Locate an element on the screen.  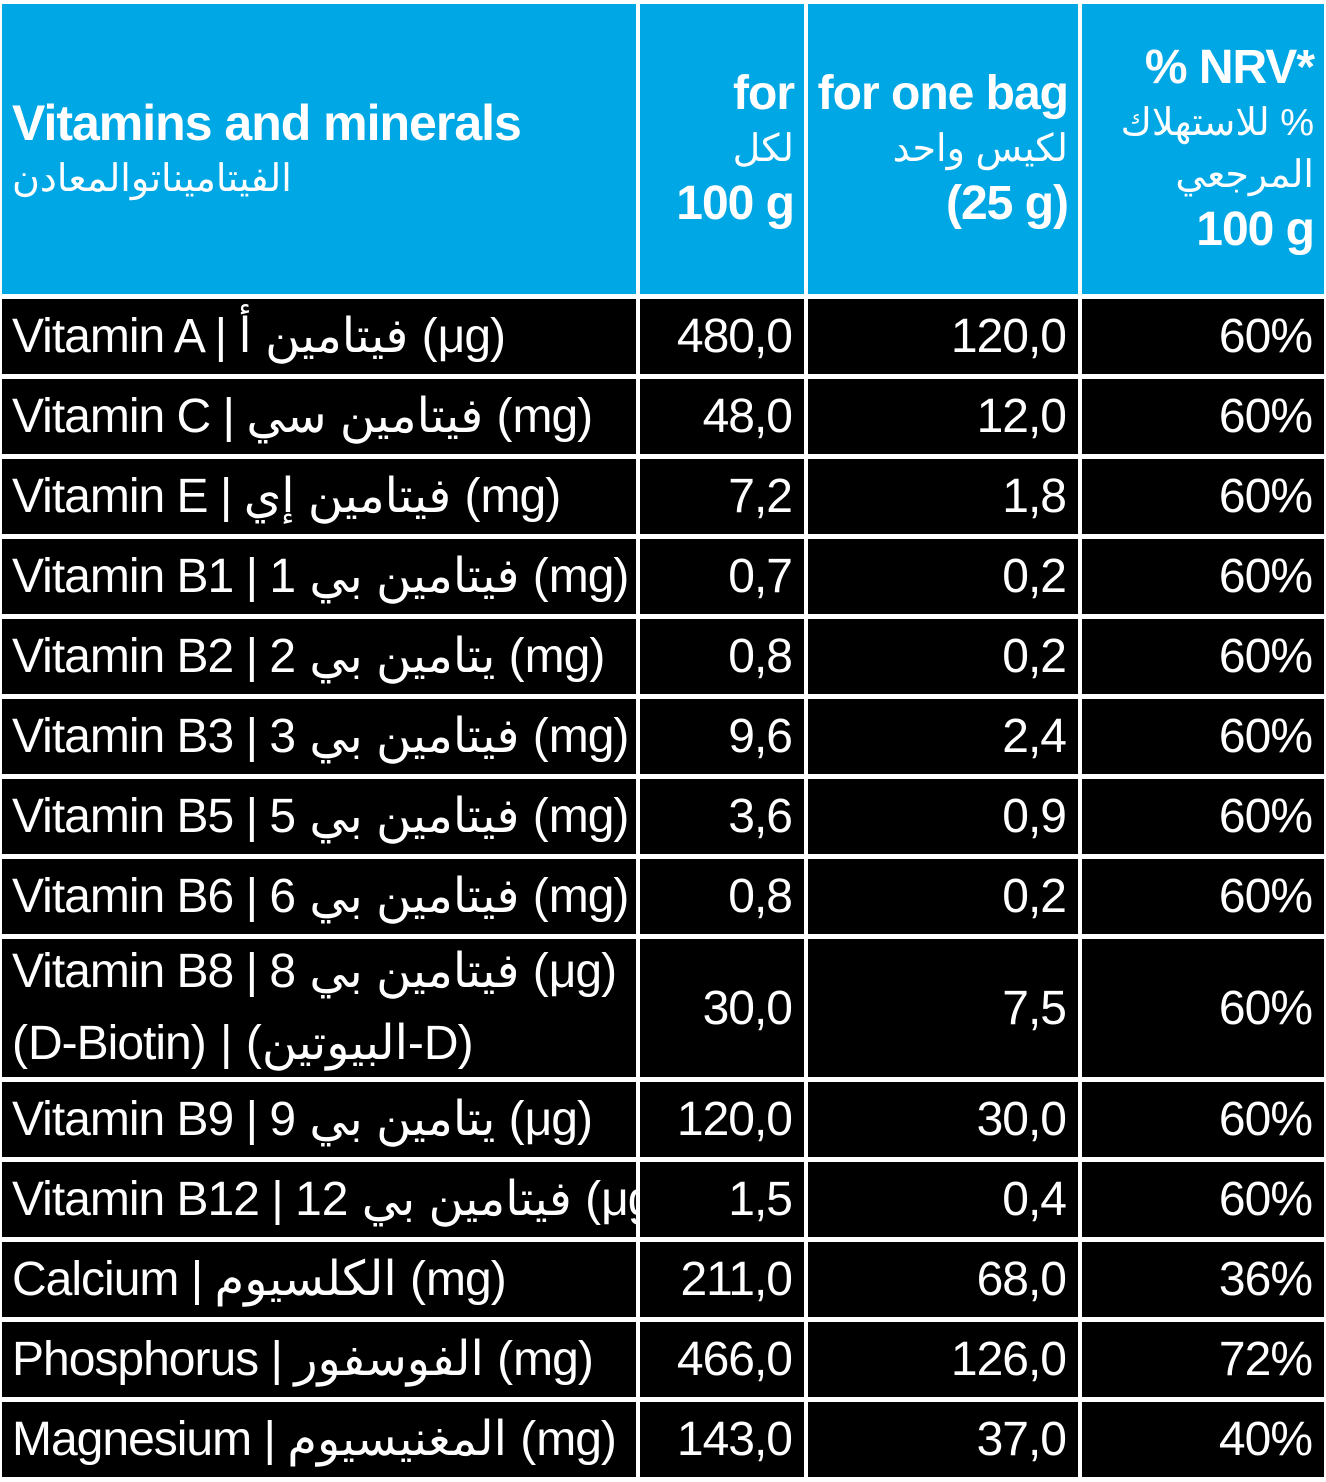
nutrient-name: Vitamin B3 | فيتامين بي 3 (mg) is located at coordinates (319, 736).